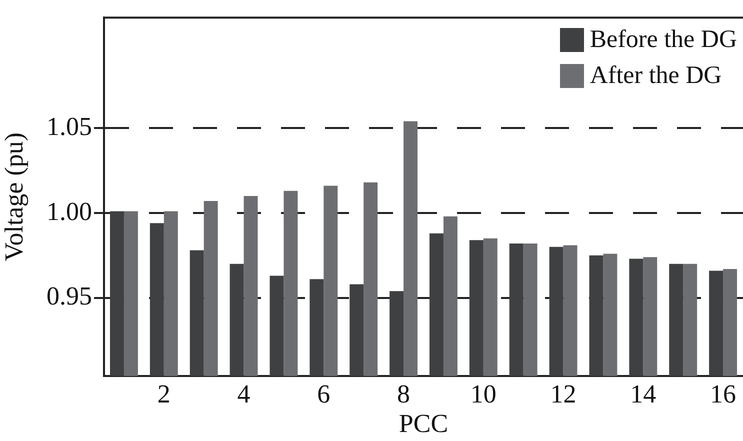  I want to click on x-tick-label: 12, so click(563, 393).